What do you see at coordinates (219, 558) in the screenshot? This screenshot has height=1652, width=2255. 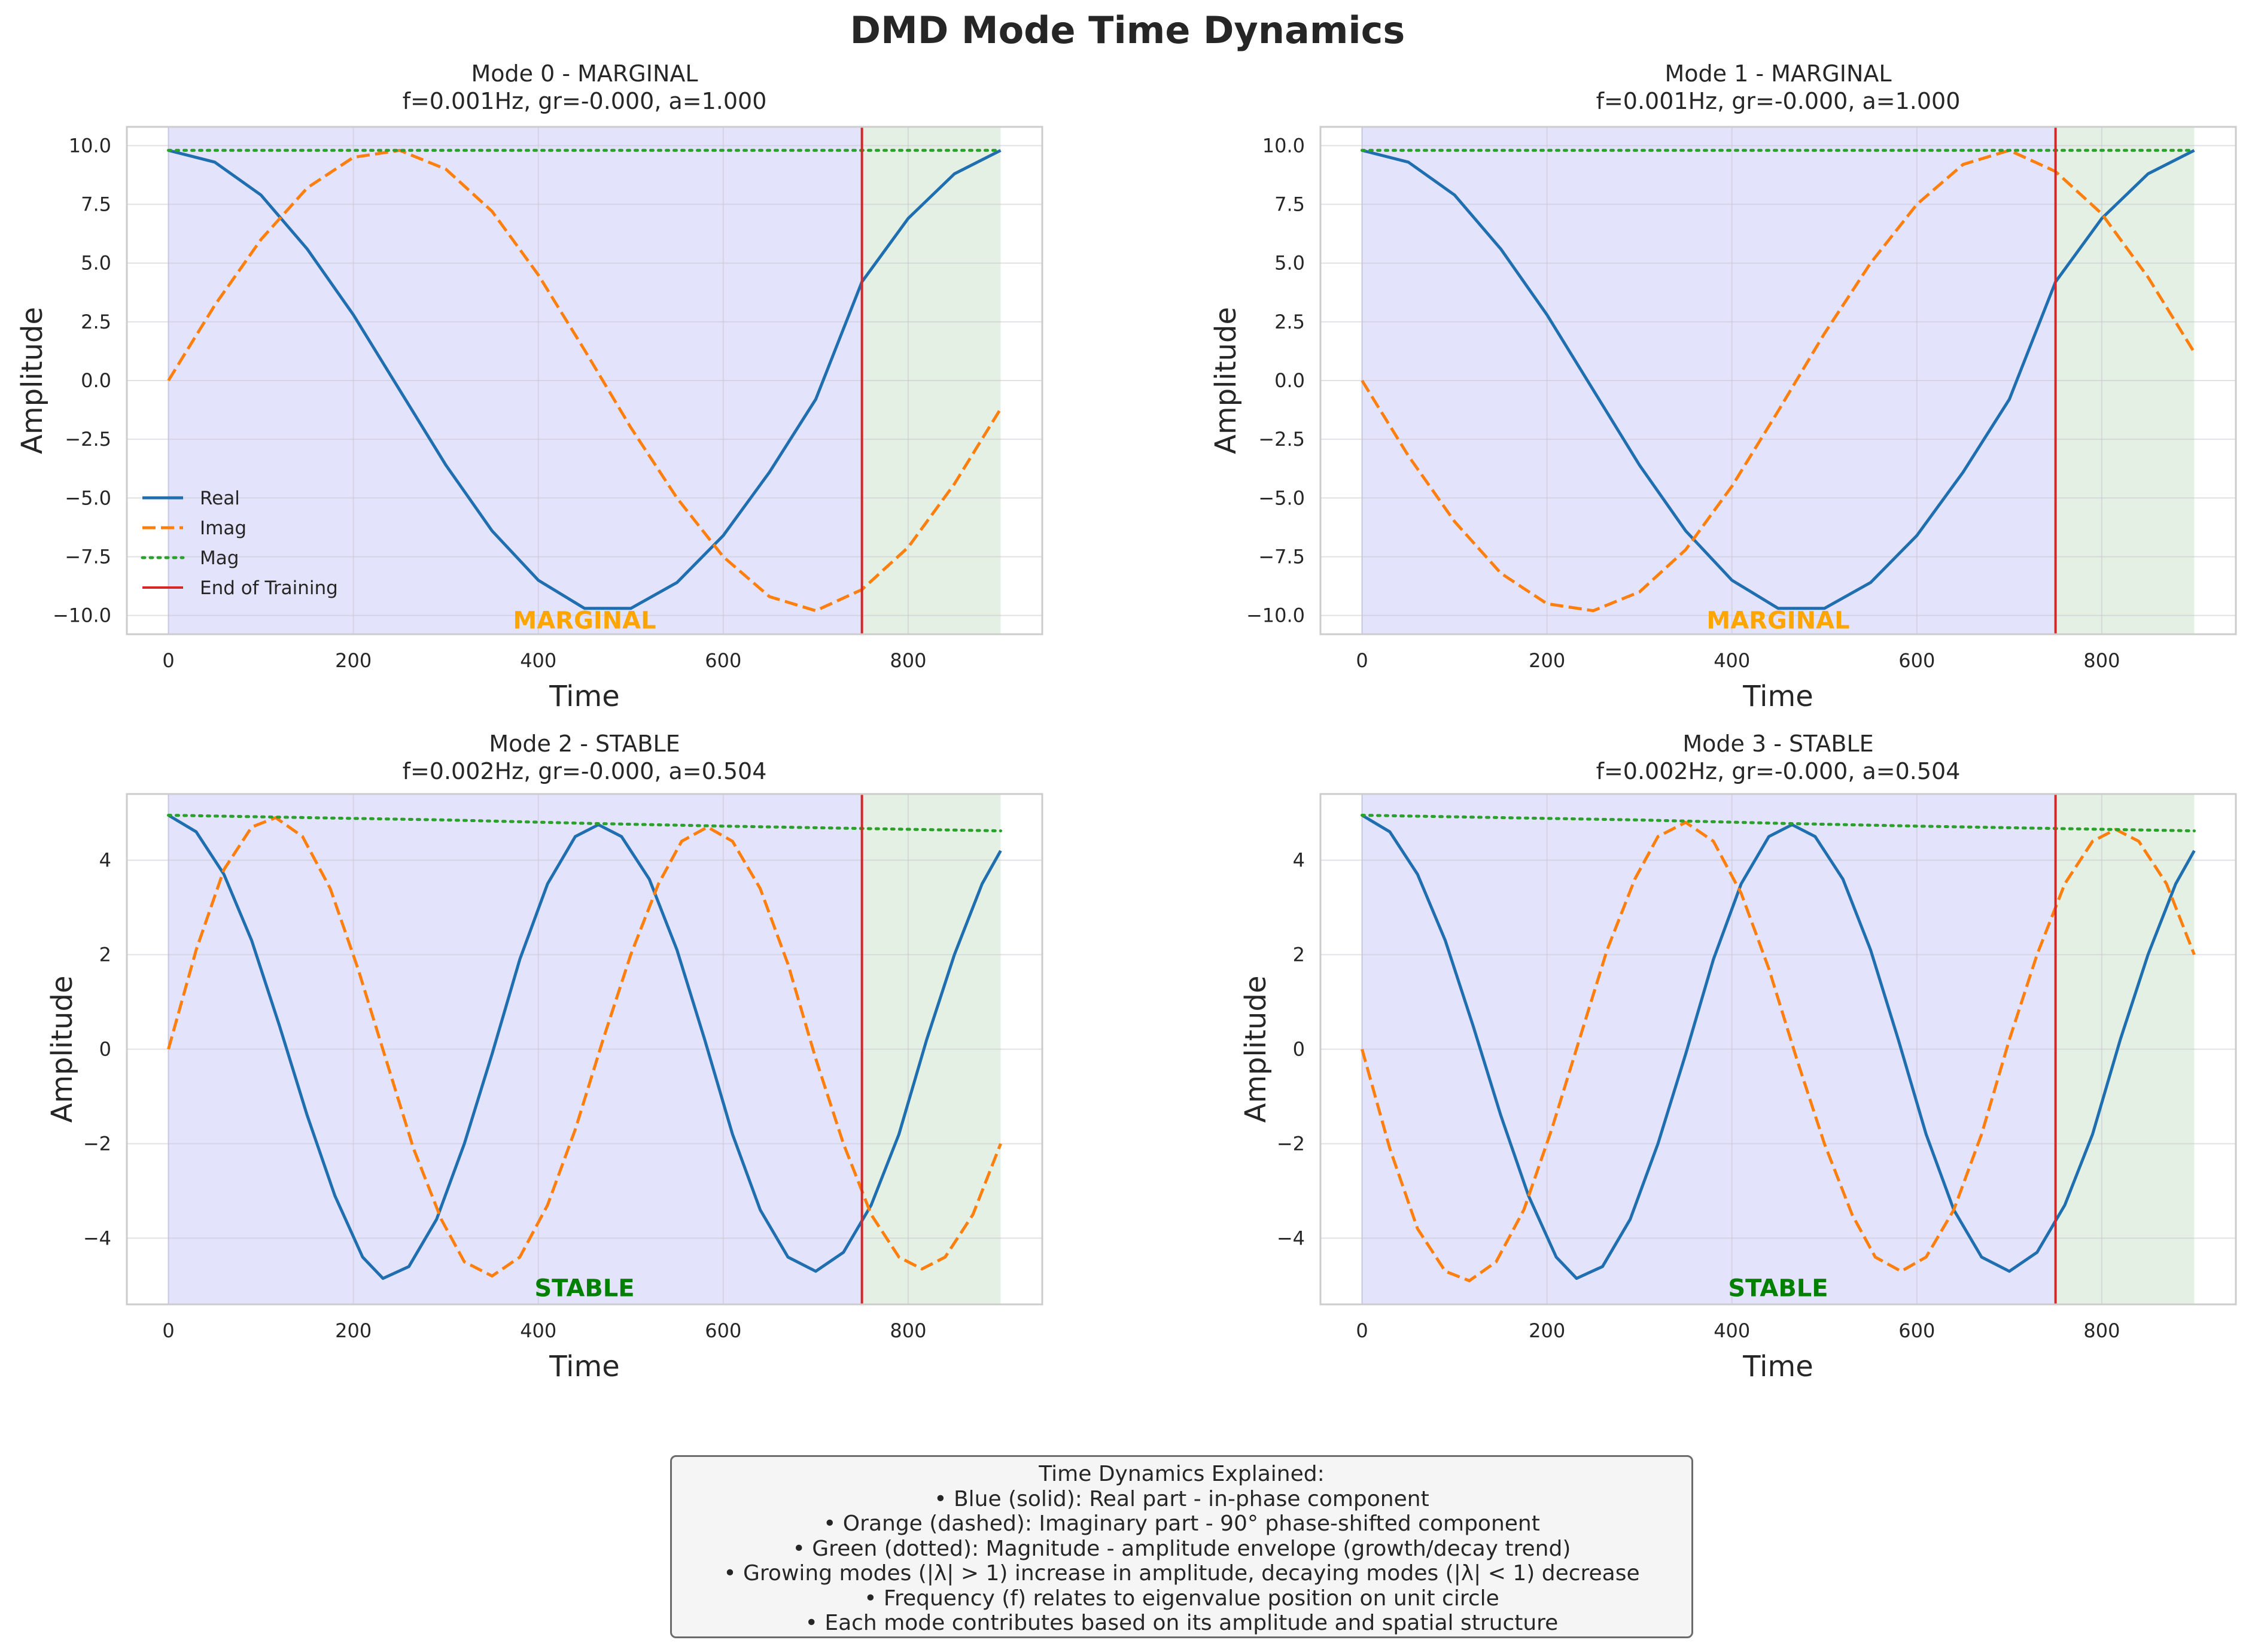 I see `legend-label: Mag` at bounding box center [219, 558].